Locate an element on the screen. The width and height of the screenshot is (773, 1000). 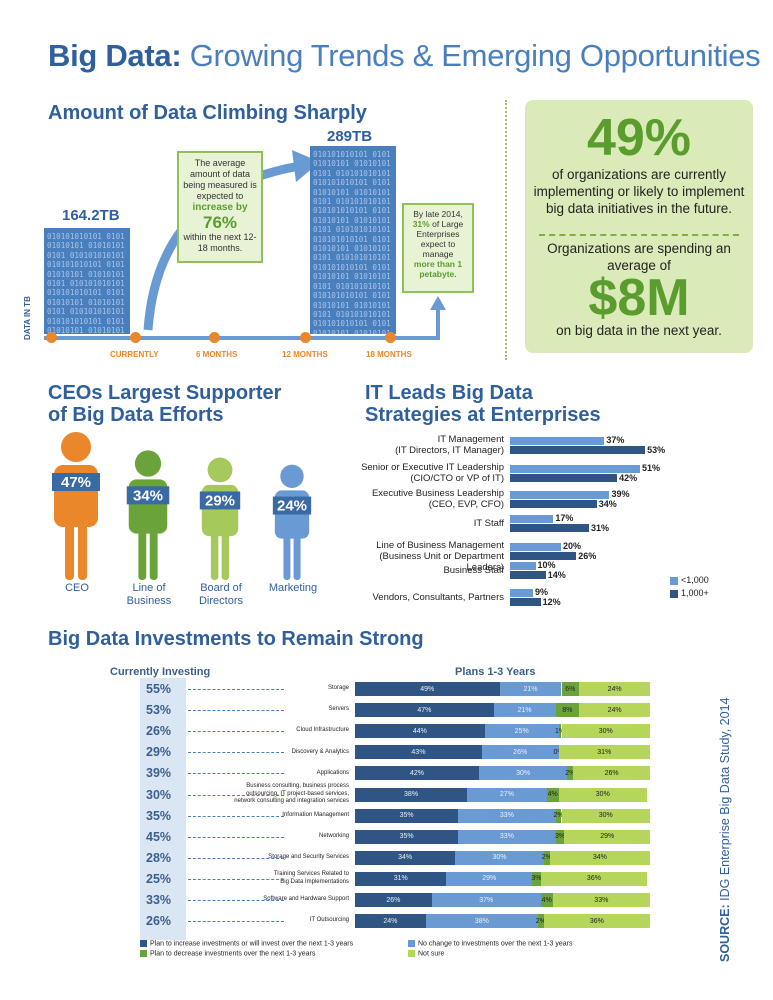
stacked-bar: 42% 30% 2% 26% is located at coordinates (502, 773).